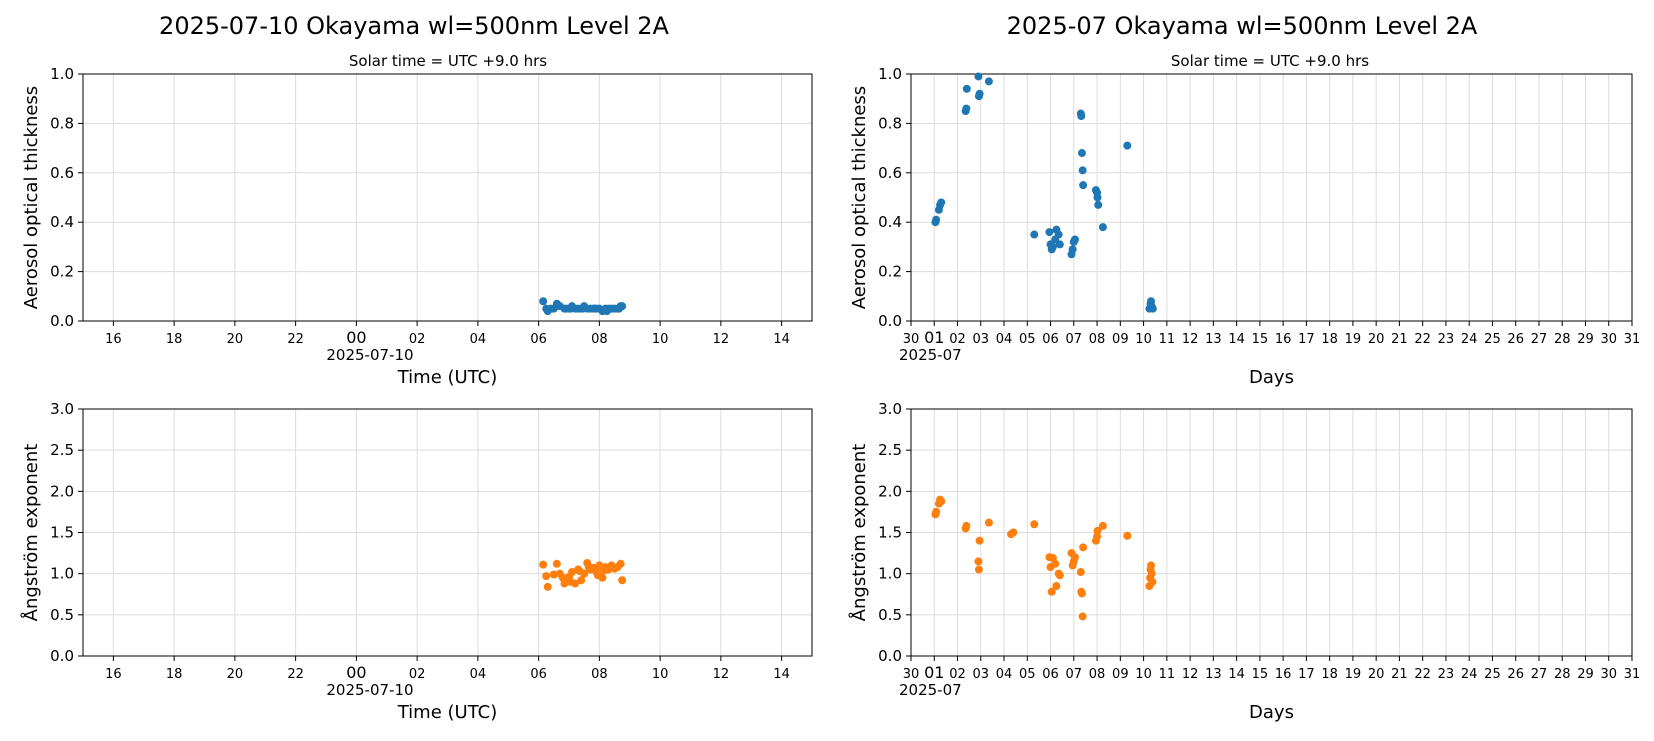  What do you see at coordinates (447, 712) in the screenshot?
I see `x-axis-label: Time (UTC)` at bounding box center [447, 712].